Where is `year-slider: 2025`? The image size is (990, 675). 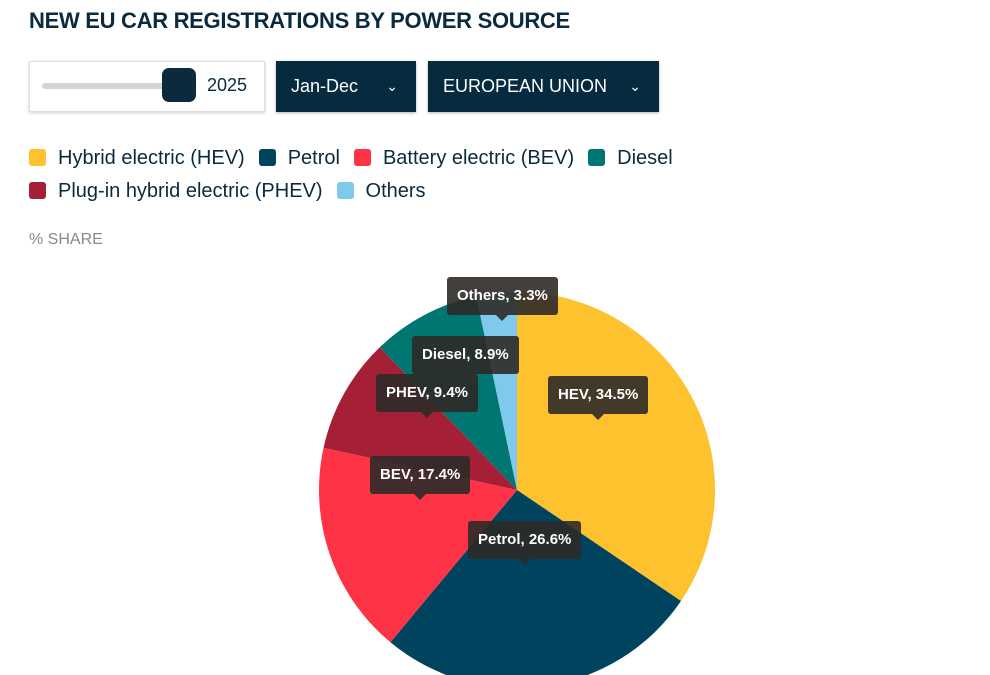 year-slider: 2025 is located at coordinates (147, 86).